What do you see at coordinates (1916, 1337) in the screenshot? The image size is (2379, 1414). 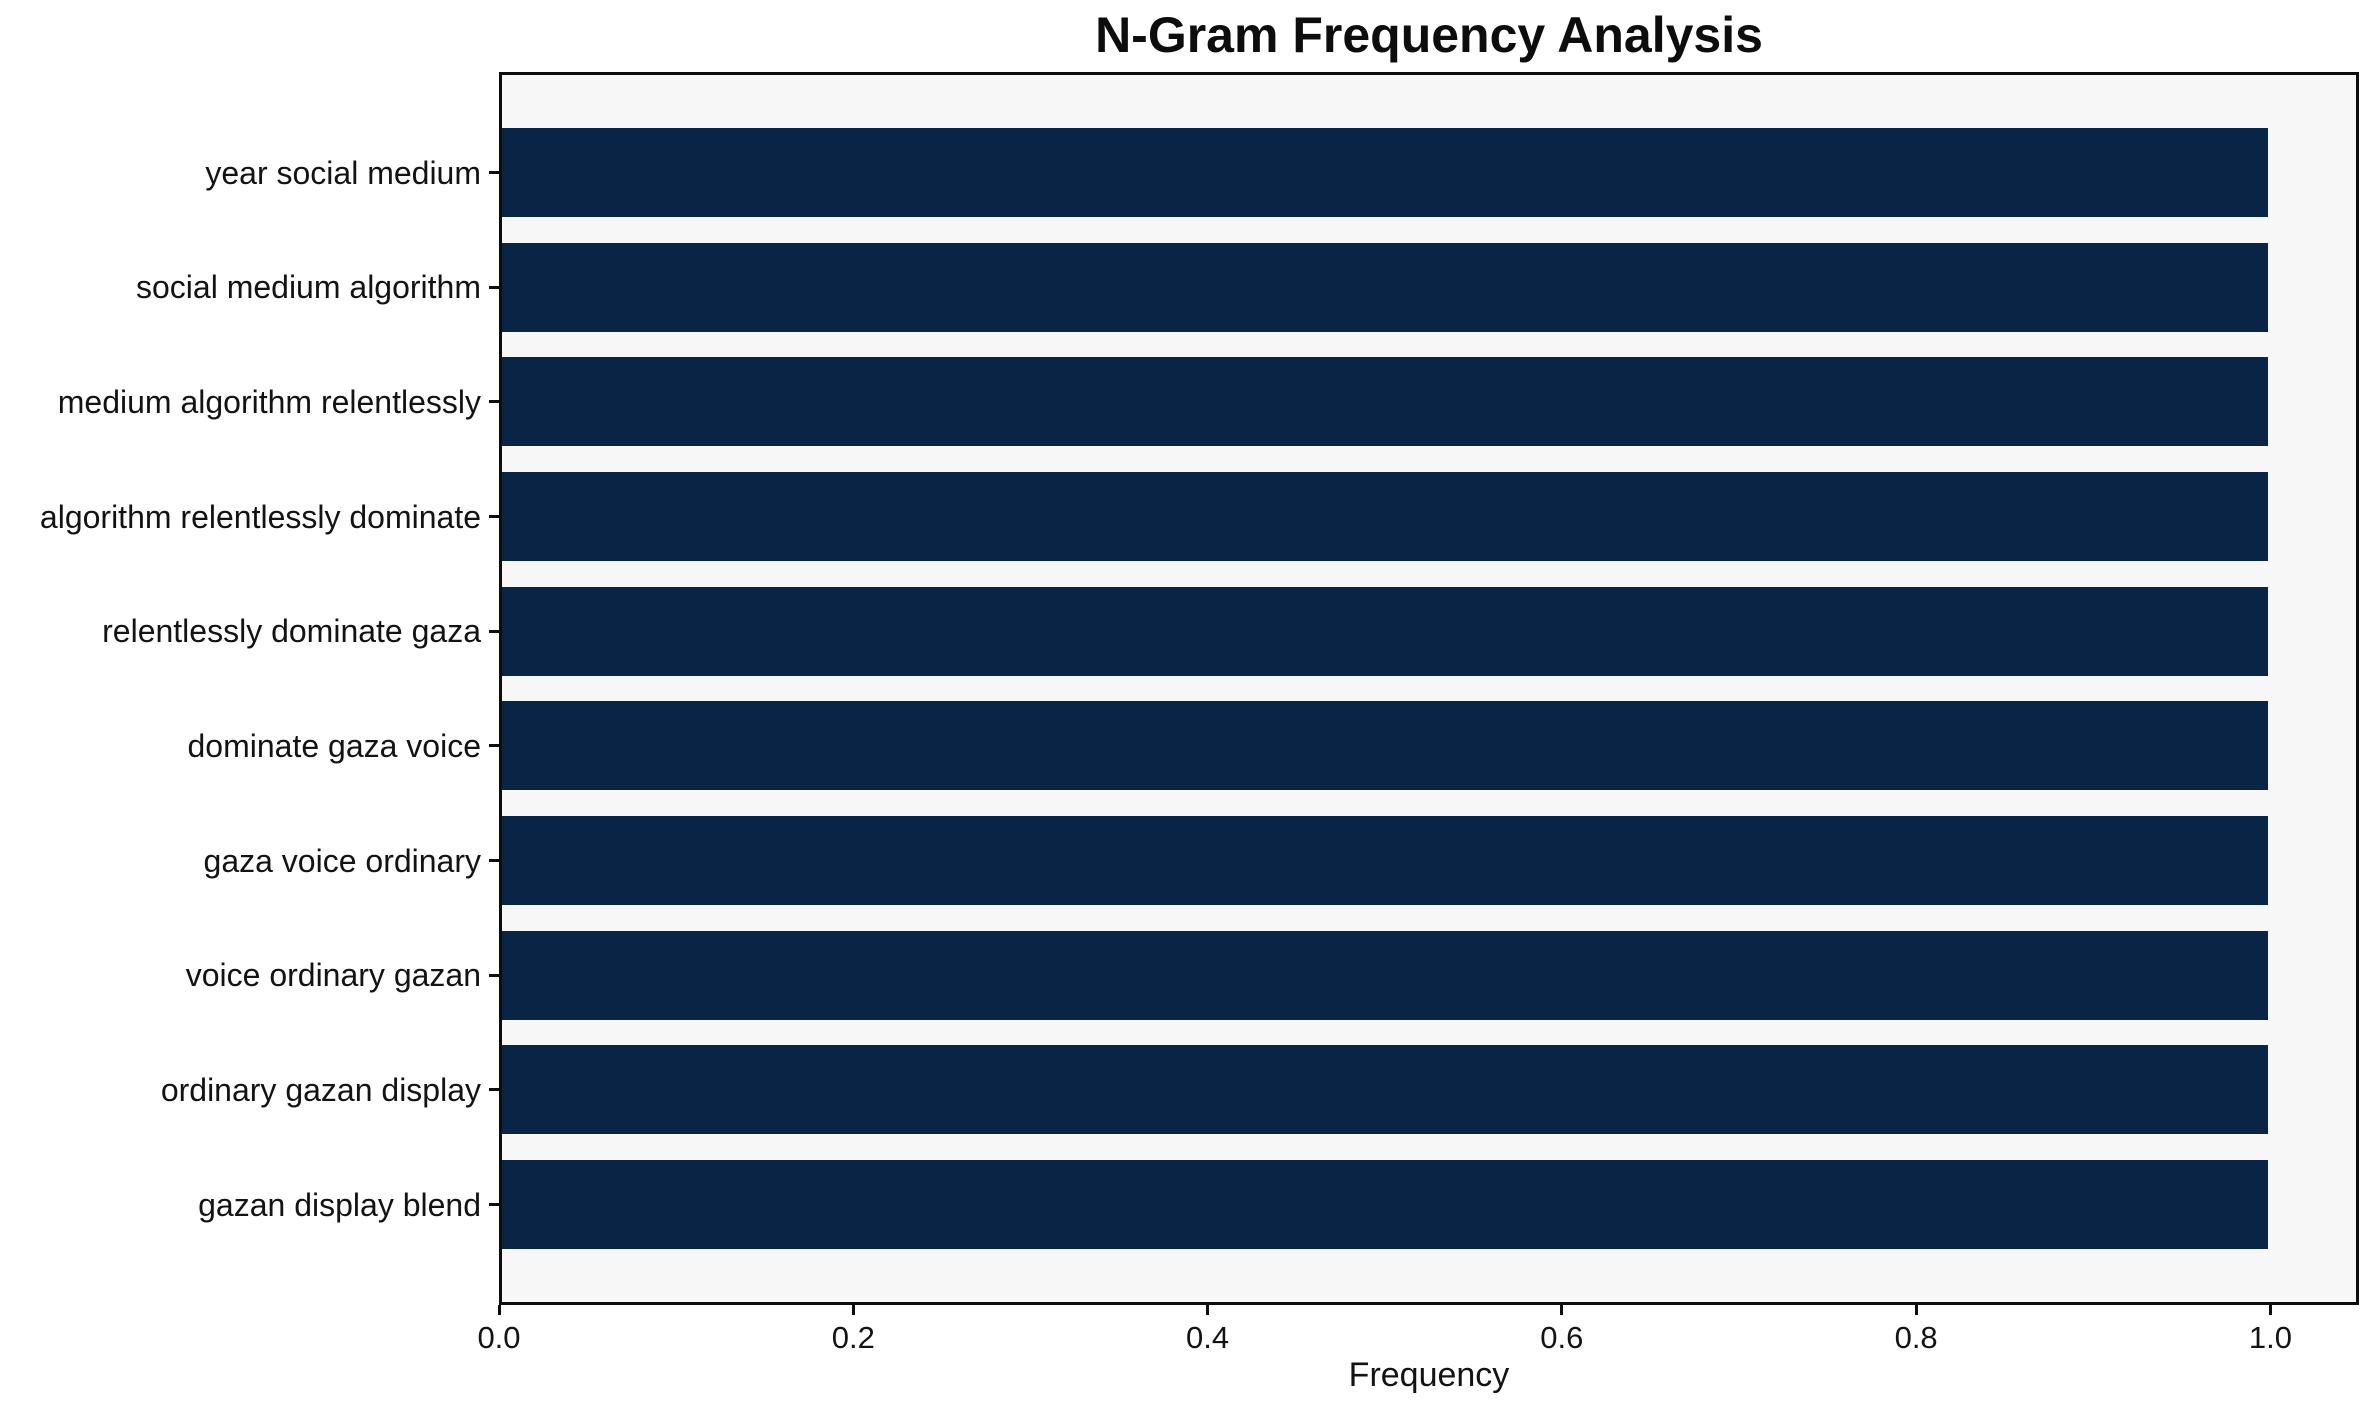 I see `x-tick-label: 0.8` at bounding box center [1916, 1337].